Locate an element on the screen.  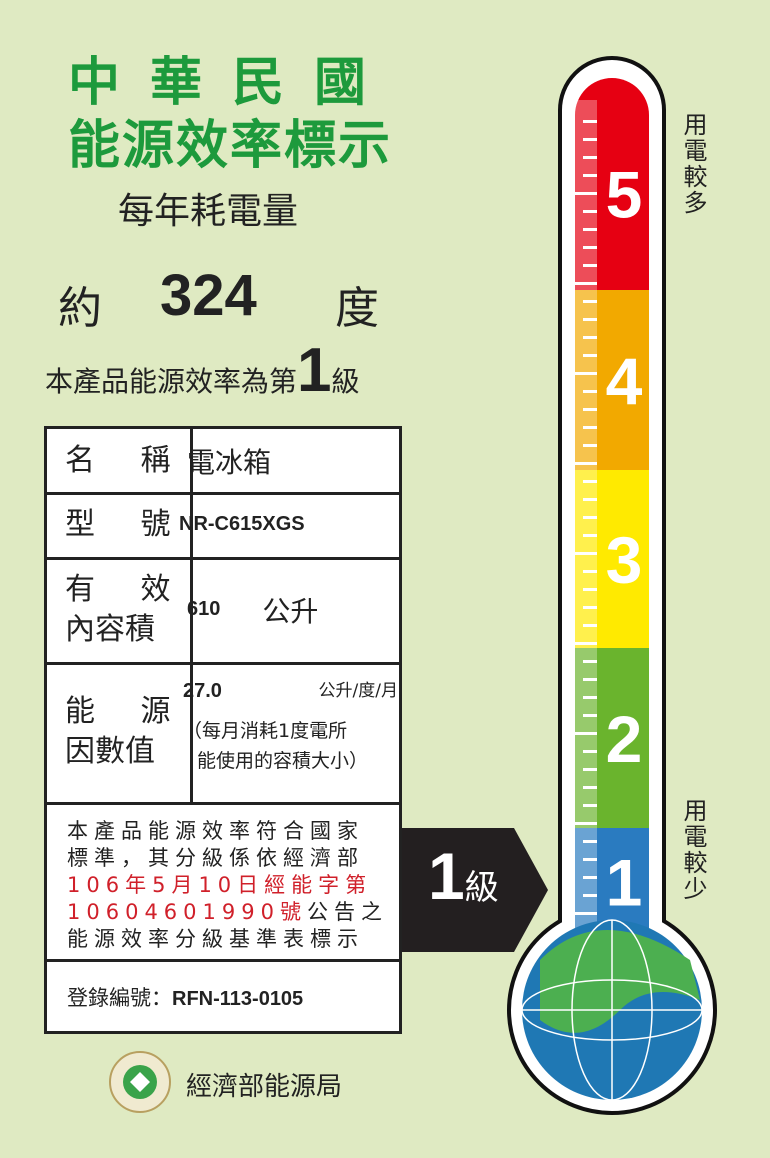
label-name: 名 稱 is located at coordinates (120, 460).